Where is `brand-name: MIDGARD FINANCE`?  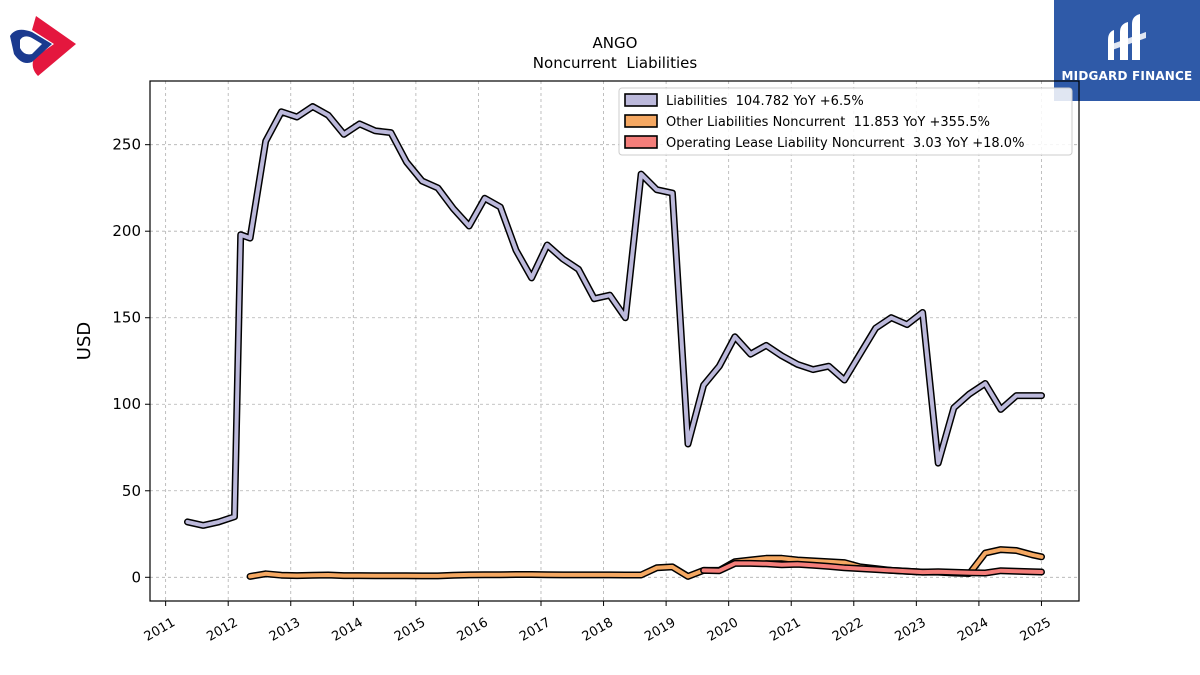
brand-name: MIDGARD FINANCE is located at coordinates (1127, 76).